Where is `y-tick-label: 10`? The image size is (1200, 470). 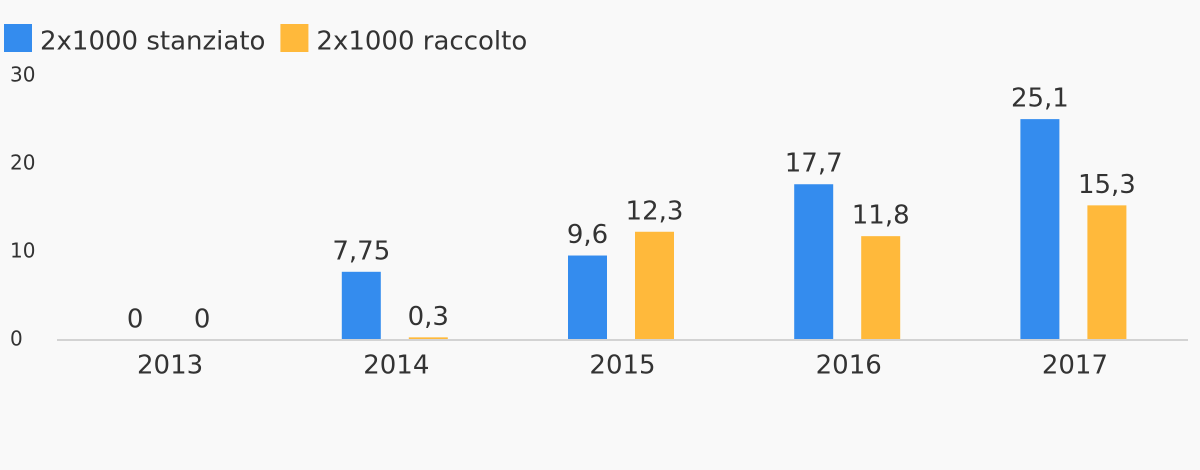 y-tick-label: 10 is located at coordinates (22, 251).